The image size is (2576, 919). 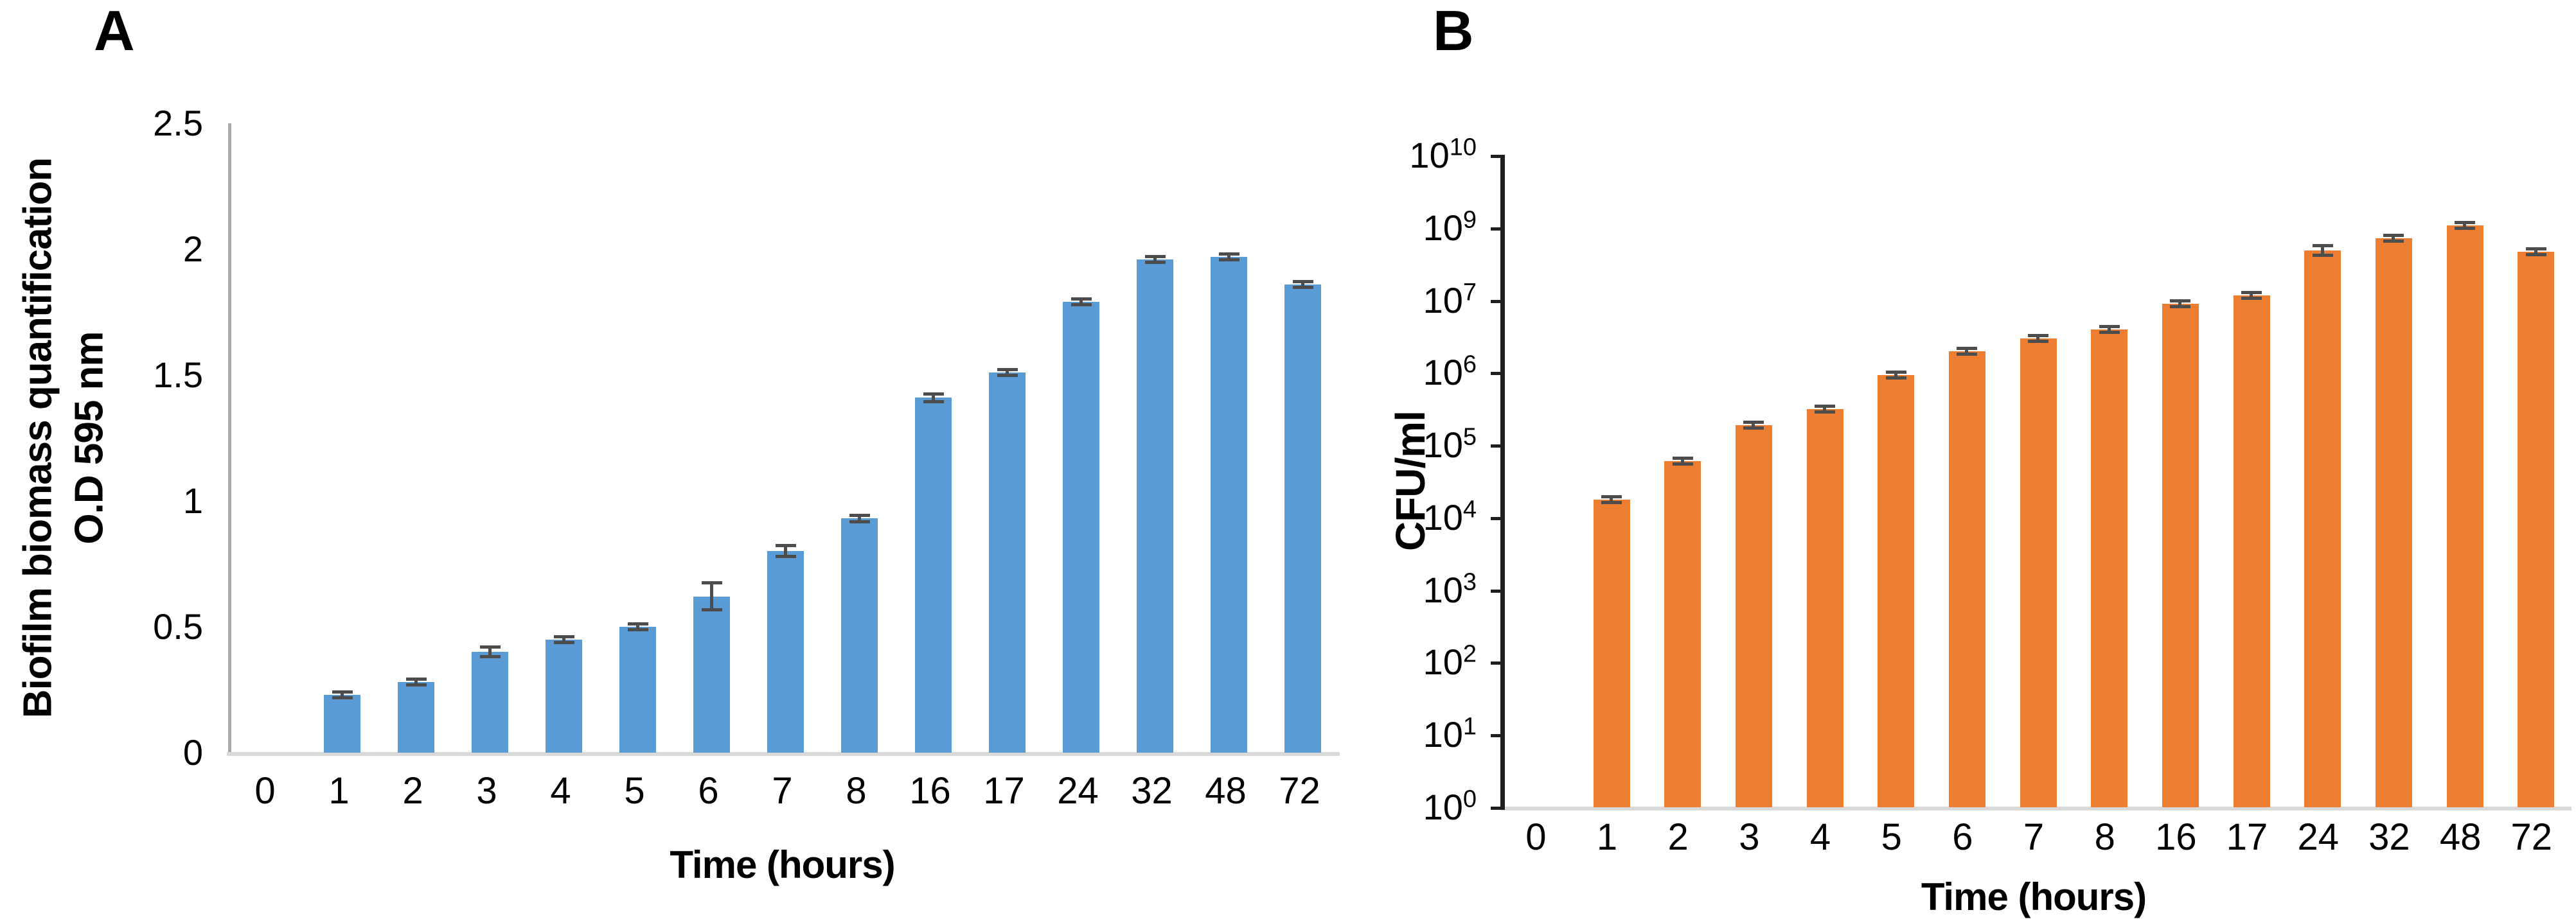 What do you see at coordinates (1963, 837) in the screenshot?
I see `x-tick-label: 6` at bounding box center [1963, 837].